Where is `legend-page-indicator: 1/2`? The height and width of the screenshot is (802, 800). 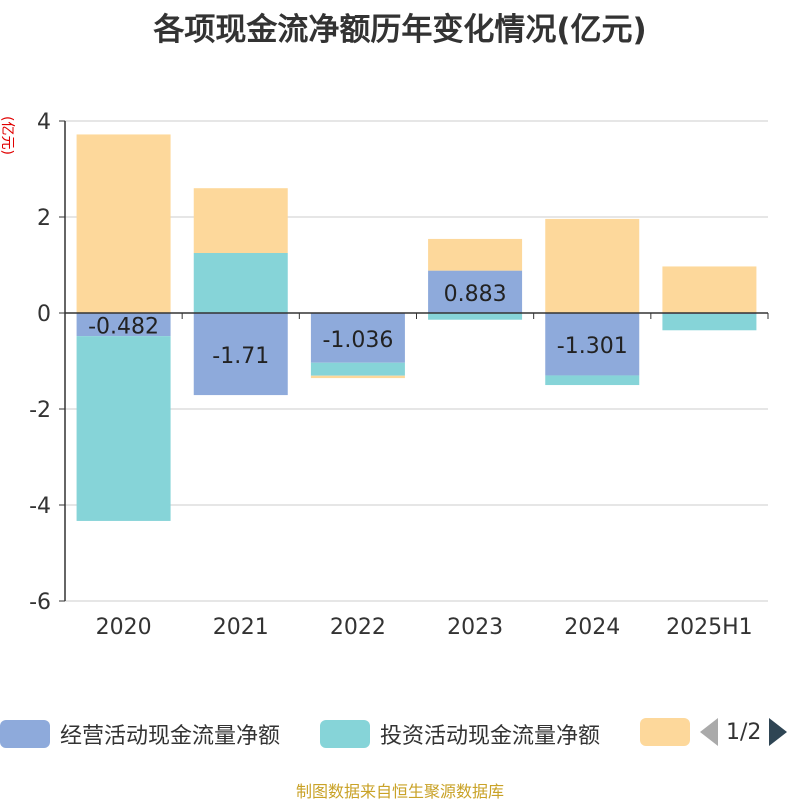
legend-page-indicator: 1/2 is located at coordinates (744, 732).